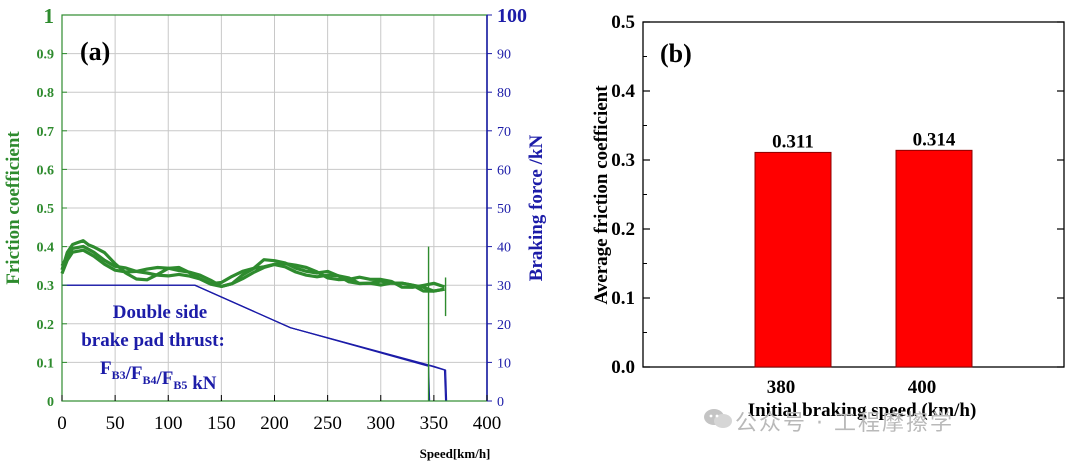 The height and width of the screenshot is (465, 1080). I want to click on panel-a-ylabel-right: Braking force /kN, so click(536, 208).